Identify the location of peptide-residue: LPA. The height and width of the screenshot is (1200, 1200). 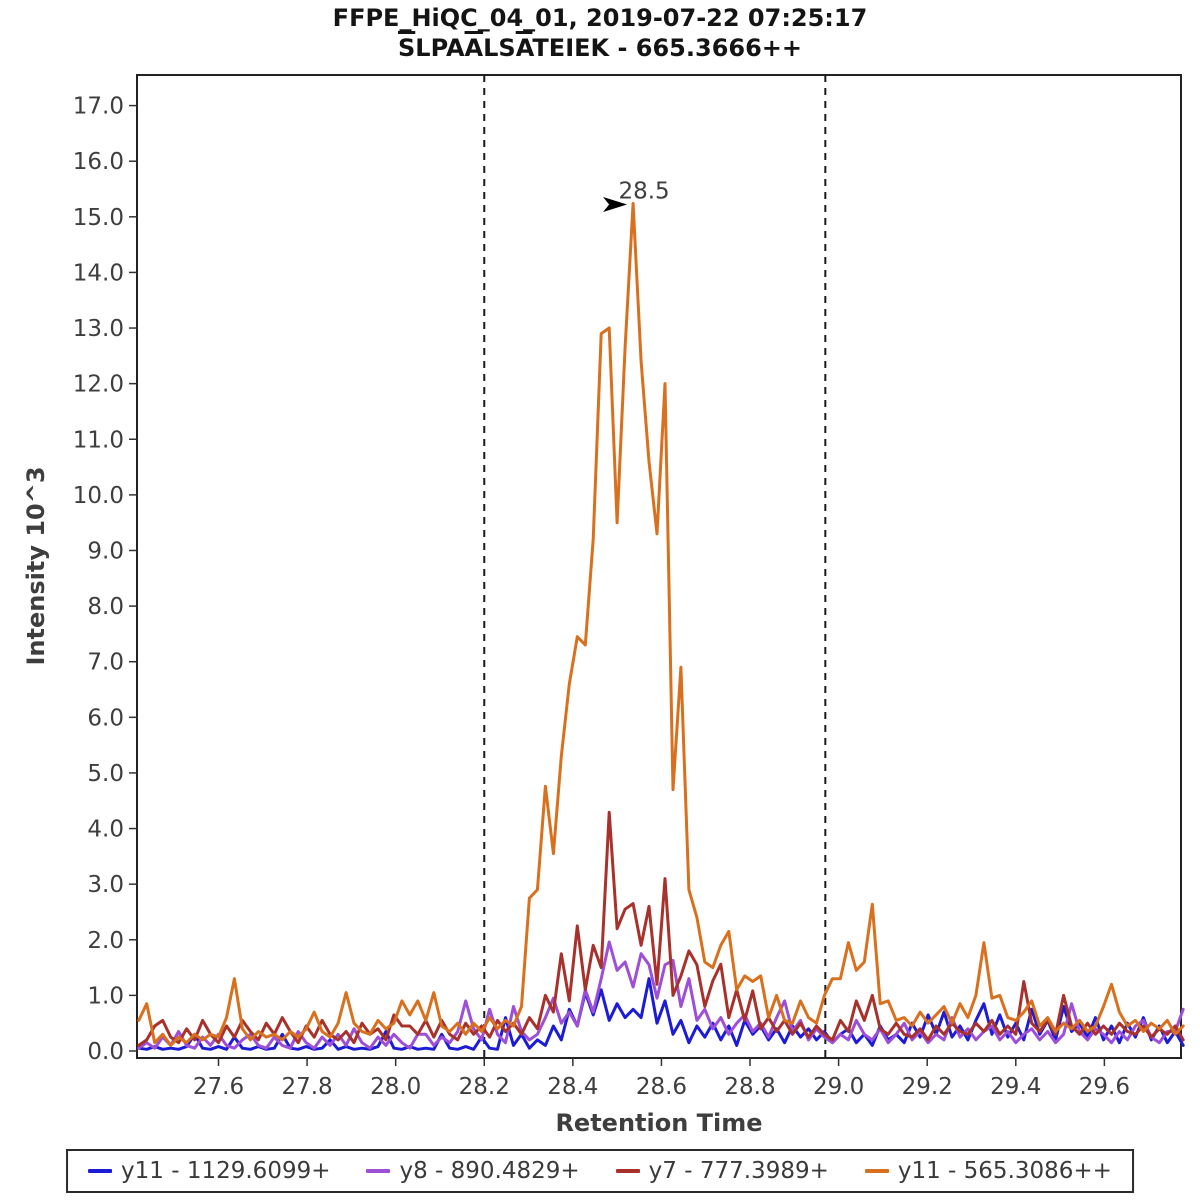
(440, 48).